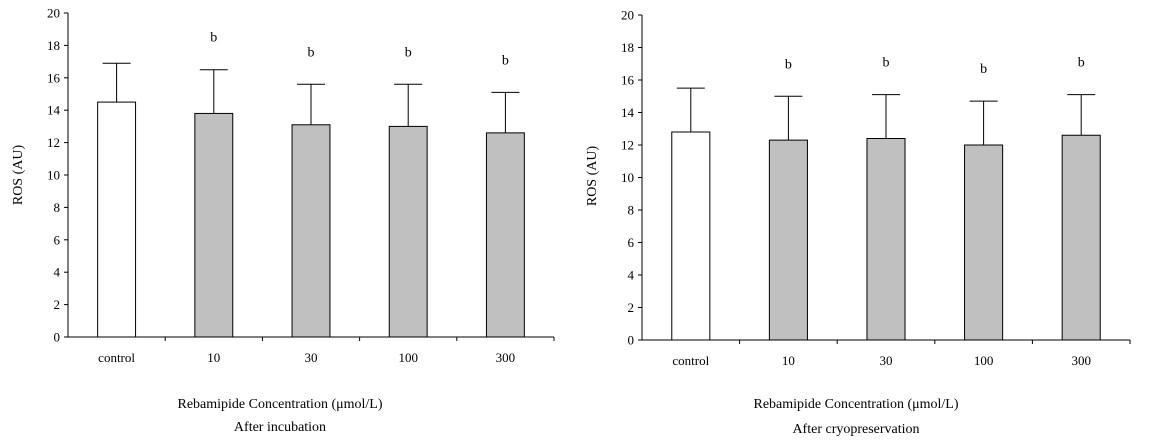  I want to click on panel-subtitle: After incubation, so click(280, 427).